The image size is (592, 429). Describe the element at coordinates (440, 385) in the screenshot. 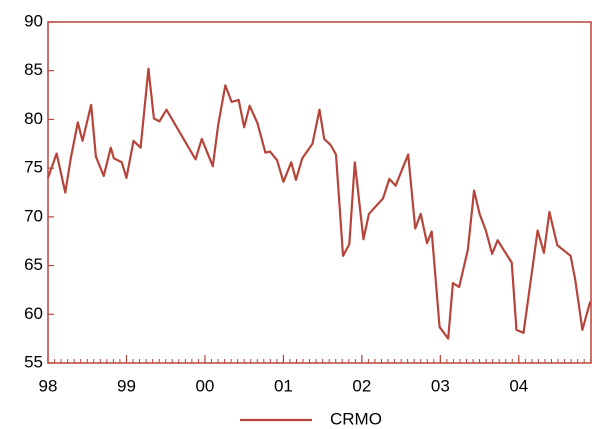

I see `x-tick-label: 03` at that location.